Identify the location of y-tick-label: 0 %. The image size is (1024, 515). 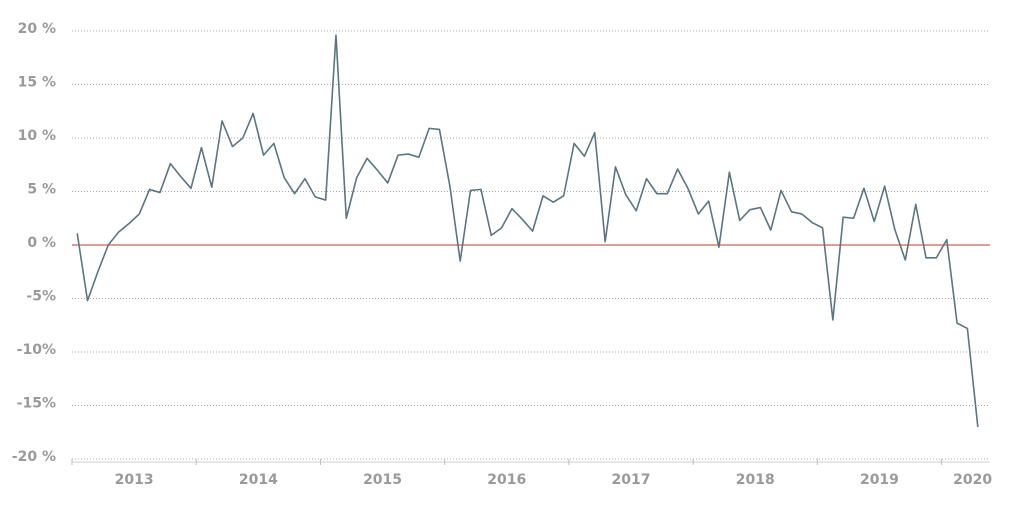
(41, 243).